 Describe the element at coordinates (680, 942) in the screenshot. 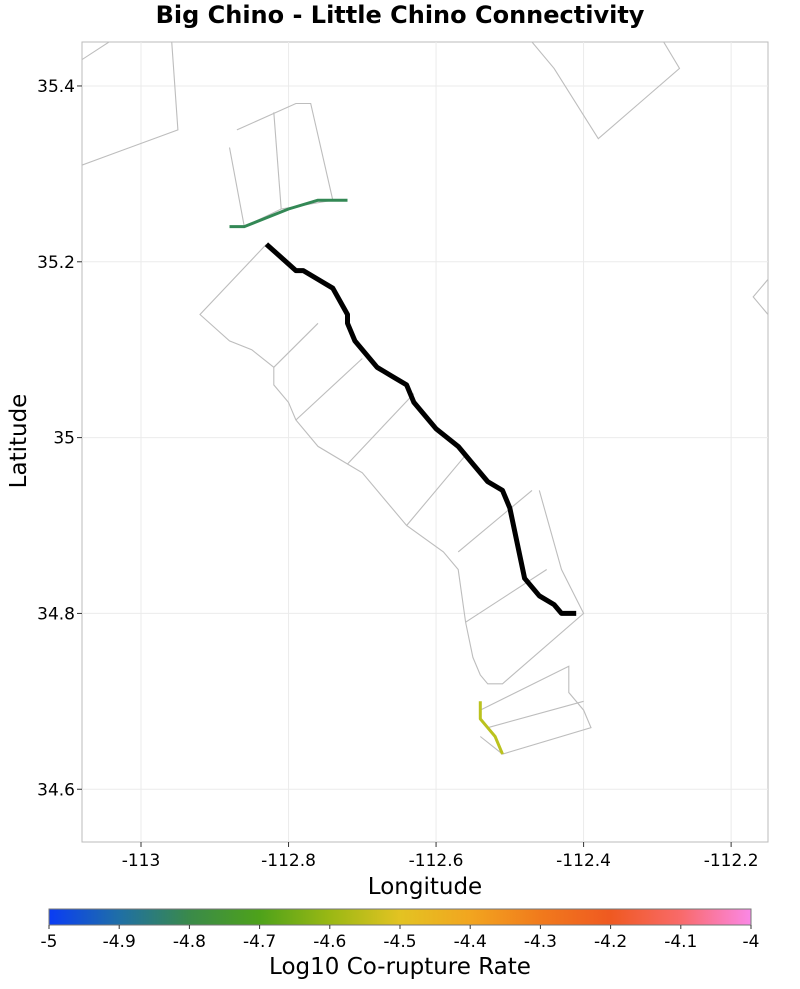

I see `colorbar-tick-label: -4.1` at that location.